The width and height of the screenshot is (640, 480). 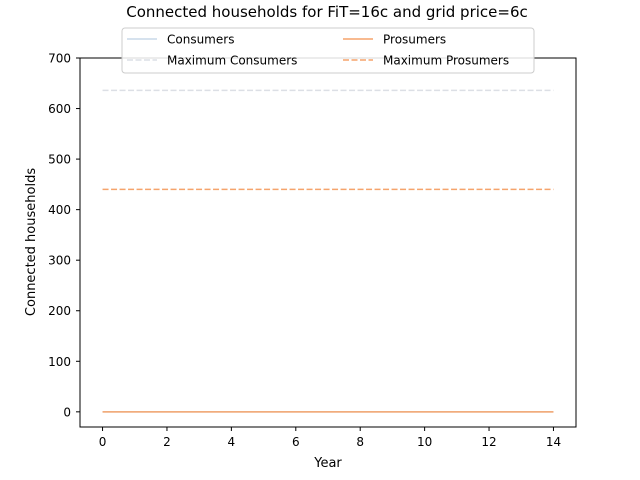 What do you see at coordinates (59, 59) in the screenshot?
I see `y-tick-label: 700` at bounding box center [59, 59].